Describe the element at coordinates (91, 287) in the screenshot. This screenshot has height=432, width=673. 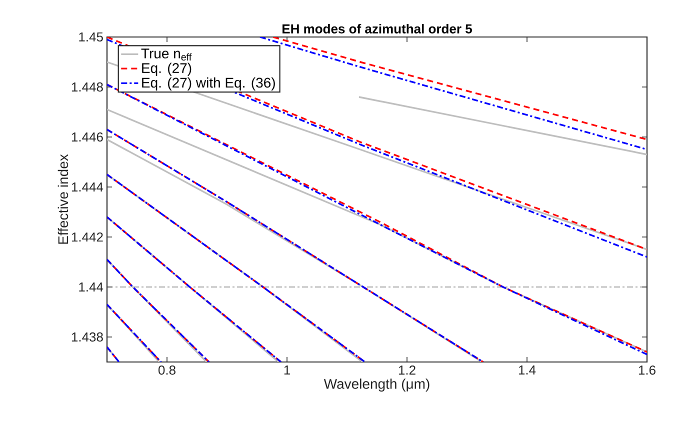
I see `y-tick-label: 1.44` at that location.